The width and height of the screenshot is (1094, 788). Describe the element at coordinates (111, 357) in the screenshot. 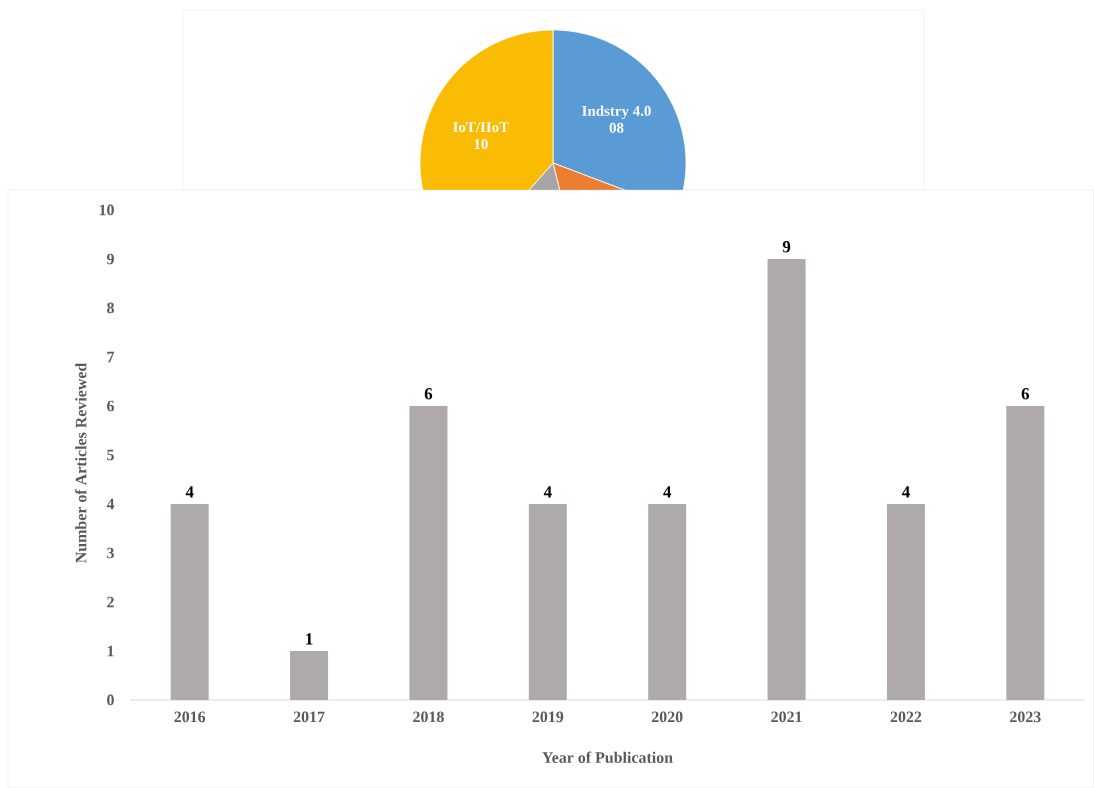

I see `y-tick-label: 7` at that location.